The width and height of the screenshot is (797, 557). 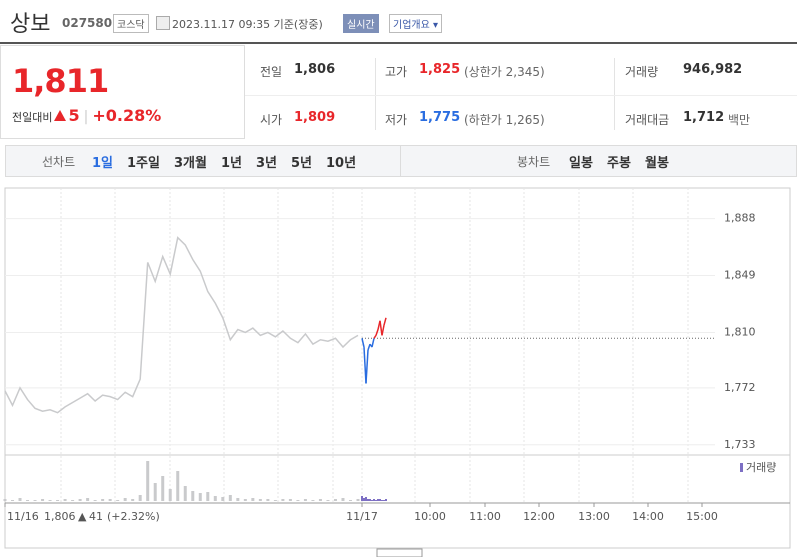 What do you see at coordinates (271, 120) in the screenshot?
I see `stat-label: 시가` at bounding box center [271, 120].